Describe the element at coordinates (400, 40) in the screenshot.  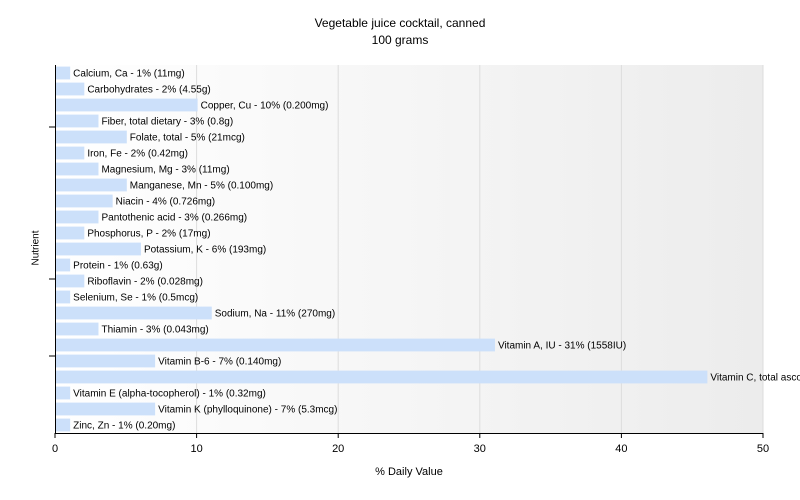
I see `chart-subtitle: 100 grams` at that location.